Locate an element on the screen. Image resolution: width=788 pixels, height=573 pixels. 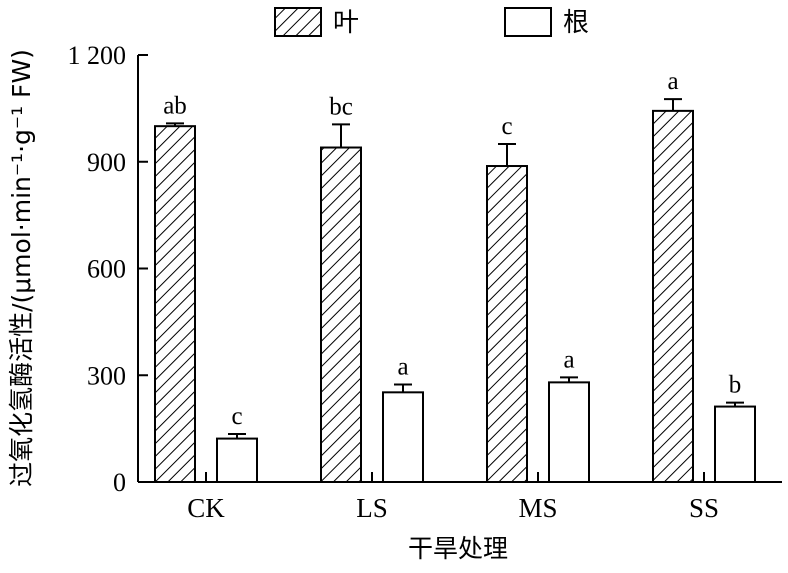
y-tick-label: 600 is located at coordinates (106, 269).